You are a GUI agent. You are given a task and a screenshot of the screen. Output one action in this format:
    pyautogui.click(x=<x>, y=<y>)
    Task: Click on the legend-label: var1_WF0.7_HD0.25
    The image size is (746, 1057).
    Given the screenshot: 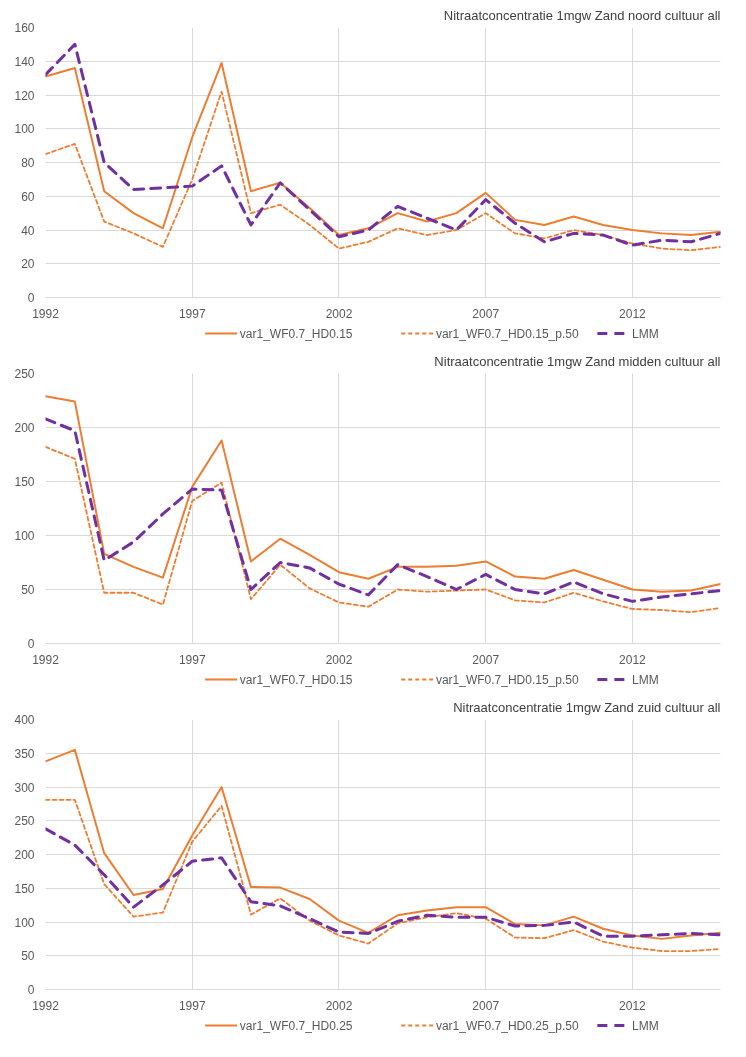 What is the action you would take?
    pyautogui.click(x=296, y=1025)
    